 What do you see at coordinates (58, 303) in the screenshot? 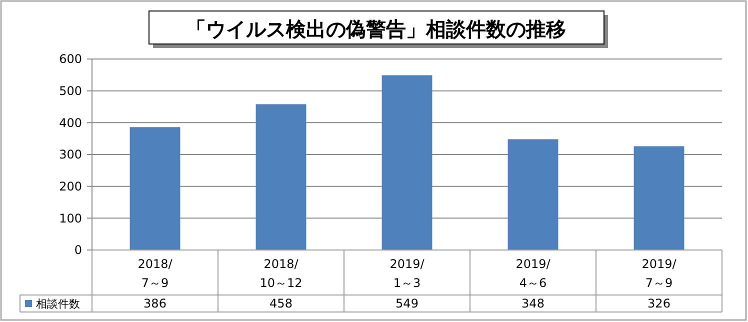
I see `legend-label: 相談件数` at bounding box center [58, 303].